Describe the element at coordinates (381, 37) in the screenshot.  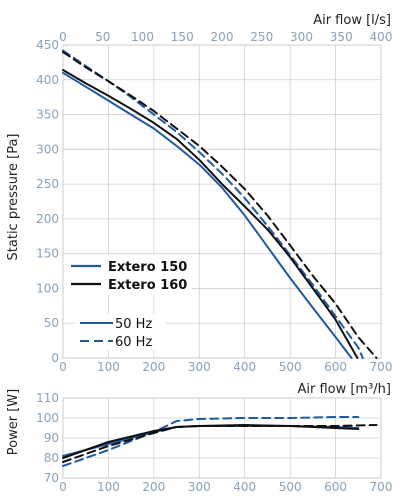
I see `pressure-top-x-tick-400: 400` at that location.